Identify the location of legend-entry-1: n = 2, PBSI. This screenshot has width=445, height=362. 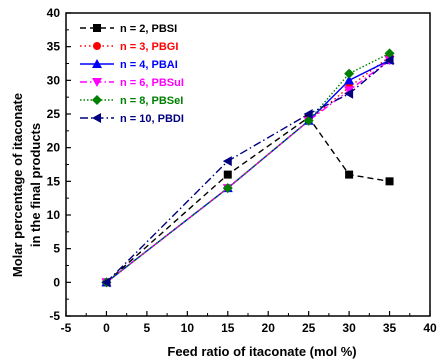
(128, 29).